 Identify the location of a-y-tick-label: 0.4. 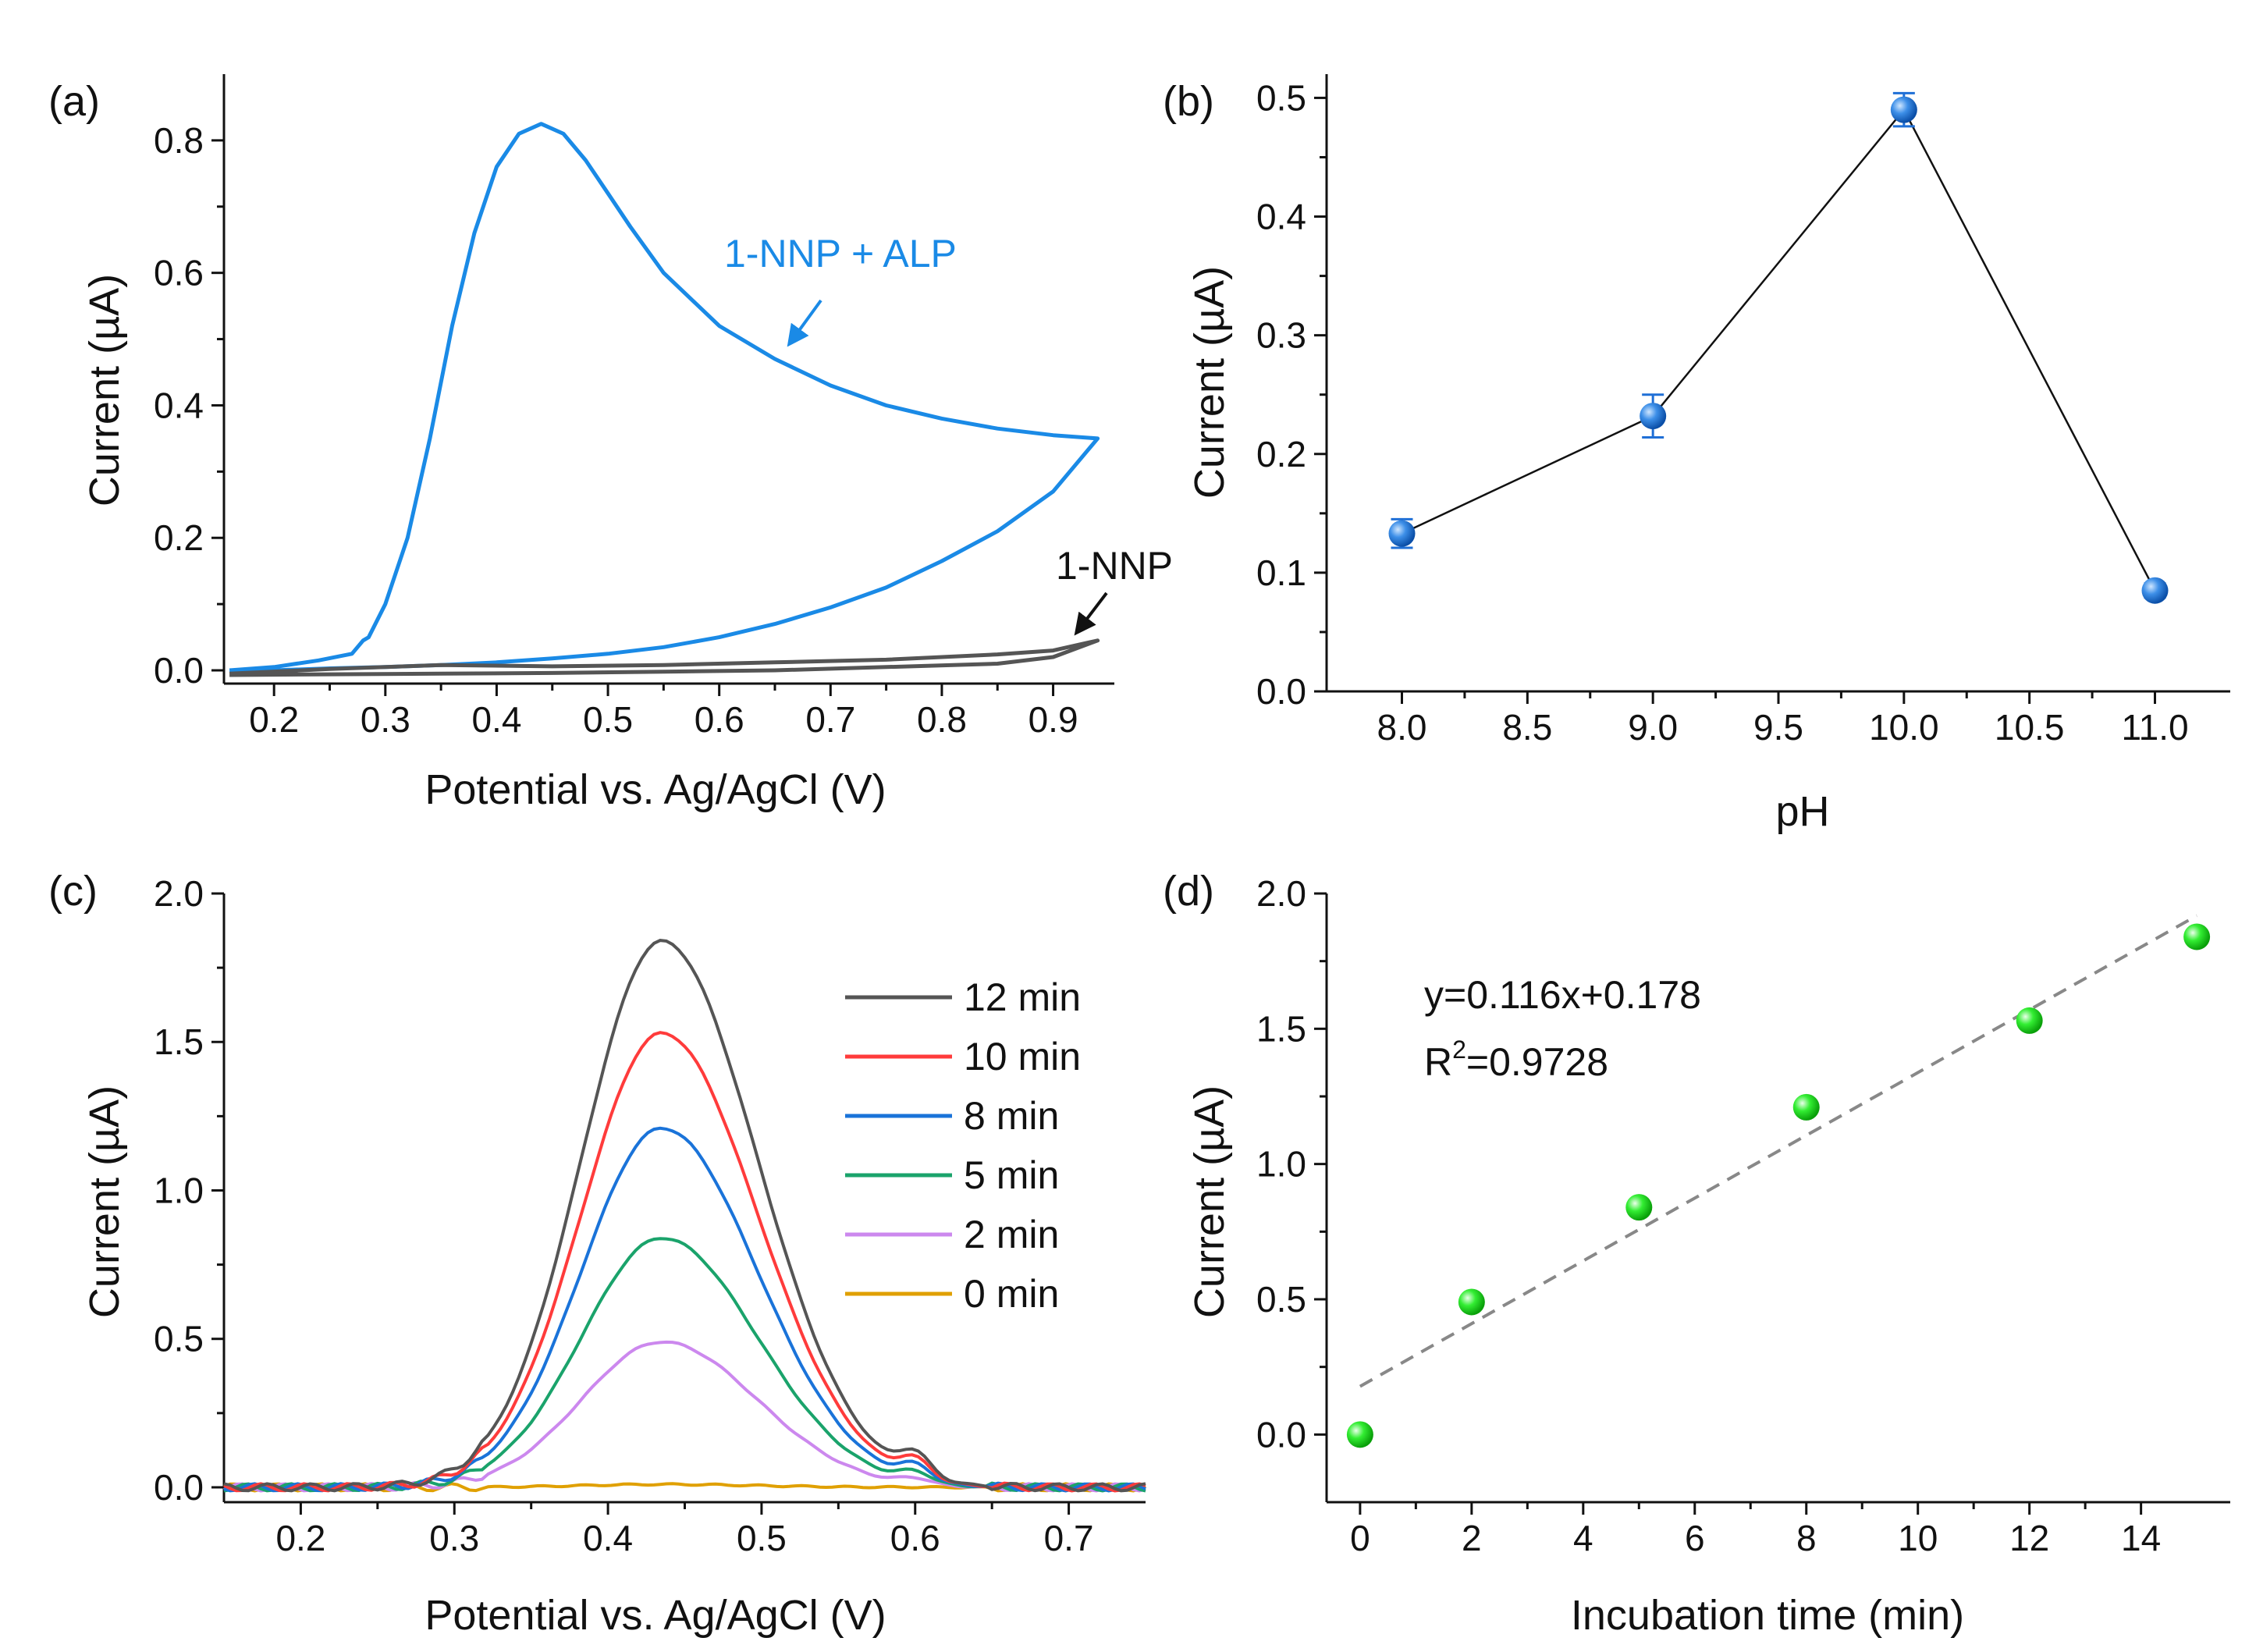
(179, 405).